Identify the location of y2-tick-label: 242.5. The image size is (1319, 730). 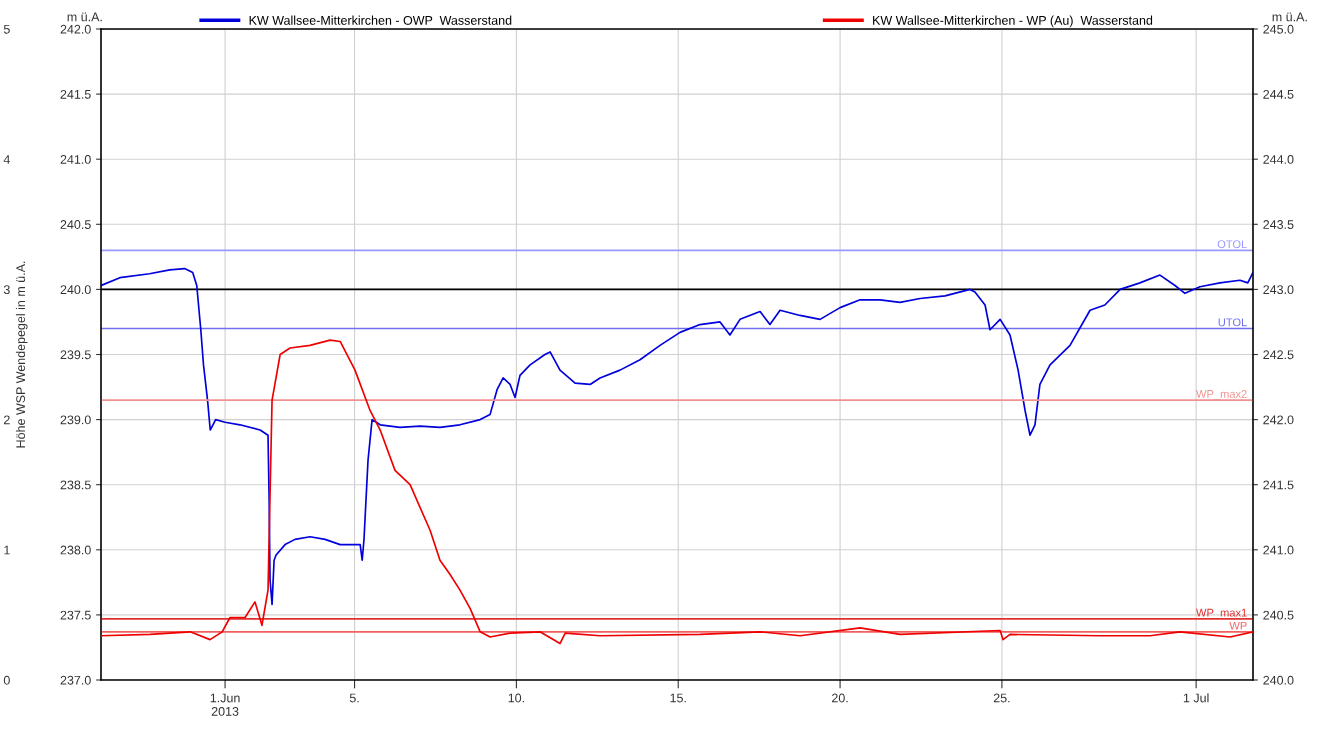
(1278, 355).